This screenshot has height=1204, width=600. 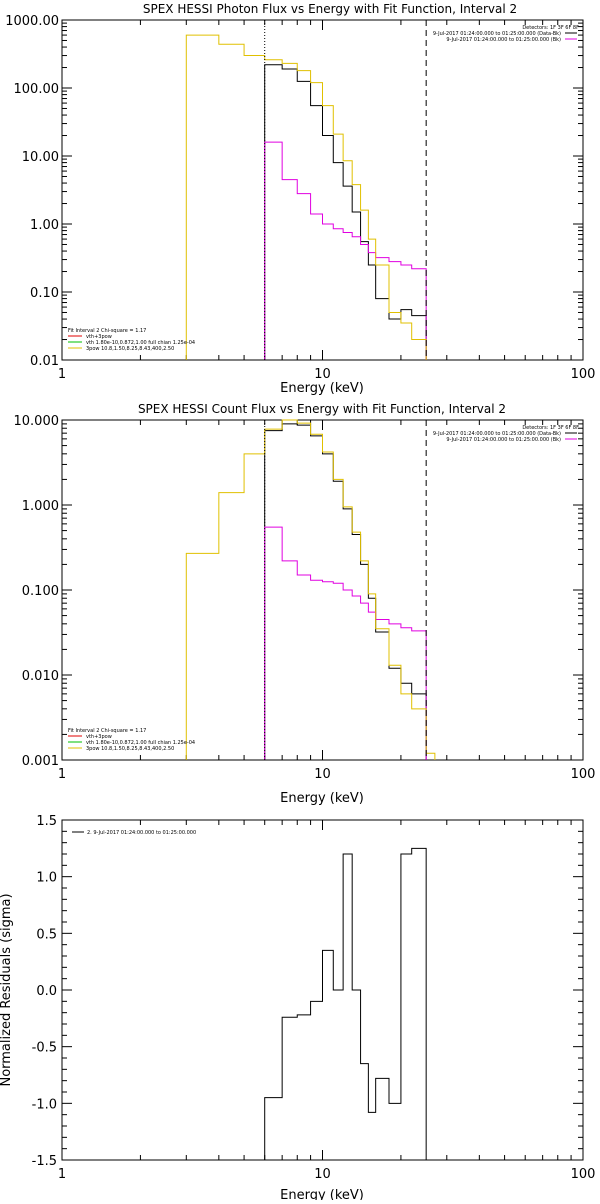 I want to click on y-tick-label: 1.5, so click(x=46, y=821).